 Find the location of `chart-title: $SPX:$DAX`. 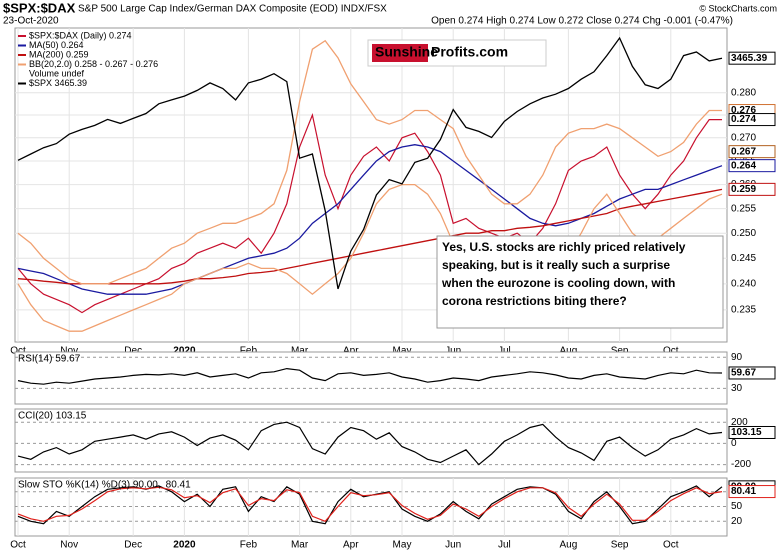

chart-title: $SPX:$DAX is located at coordinates (39, 7).